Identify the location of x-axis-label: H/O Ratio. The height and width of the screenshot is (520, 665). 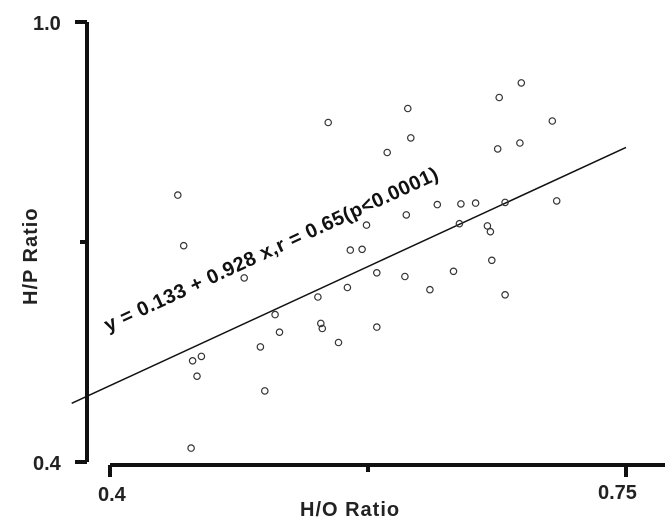
(350, 509).